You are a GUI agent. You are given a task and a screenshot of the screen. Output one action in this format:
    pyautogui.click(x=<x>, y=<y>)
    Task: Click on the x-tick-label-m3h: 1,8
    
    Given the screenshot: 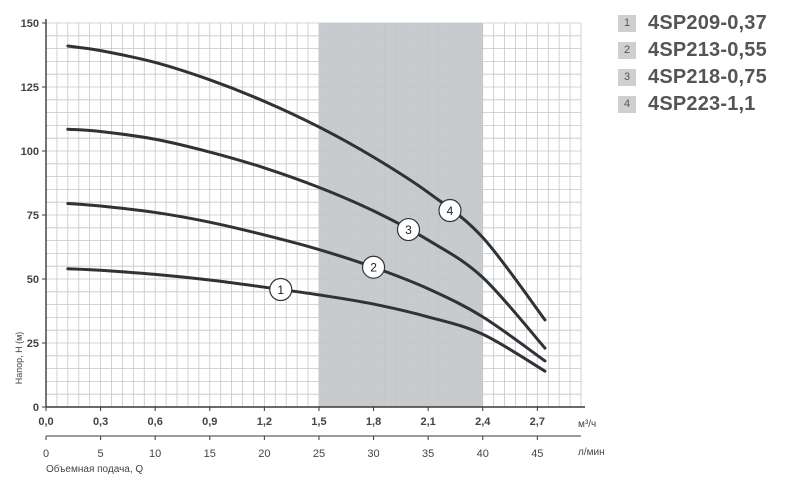 What is the action you would take?
    pyautogui.click(x=373, y=422)
    